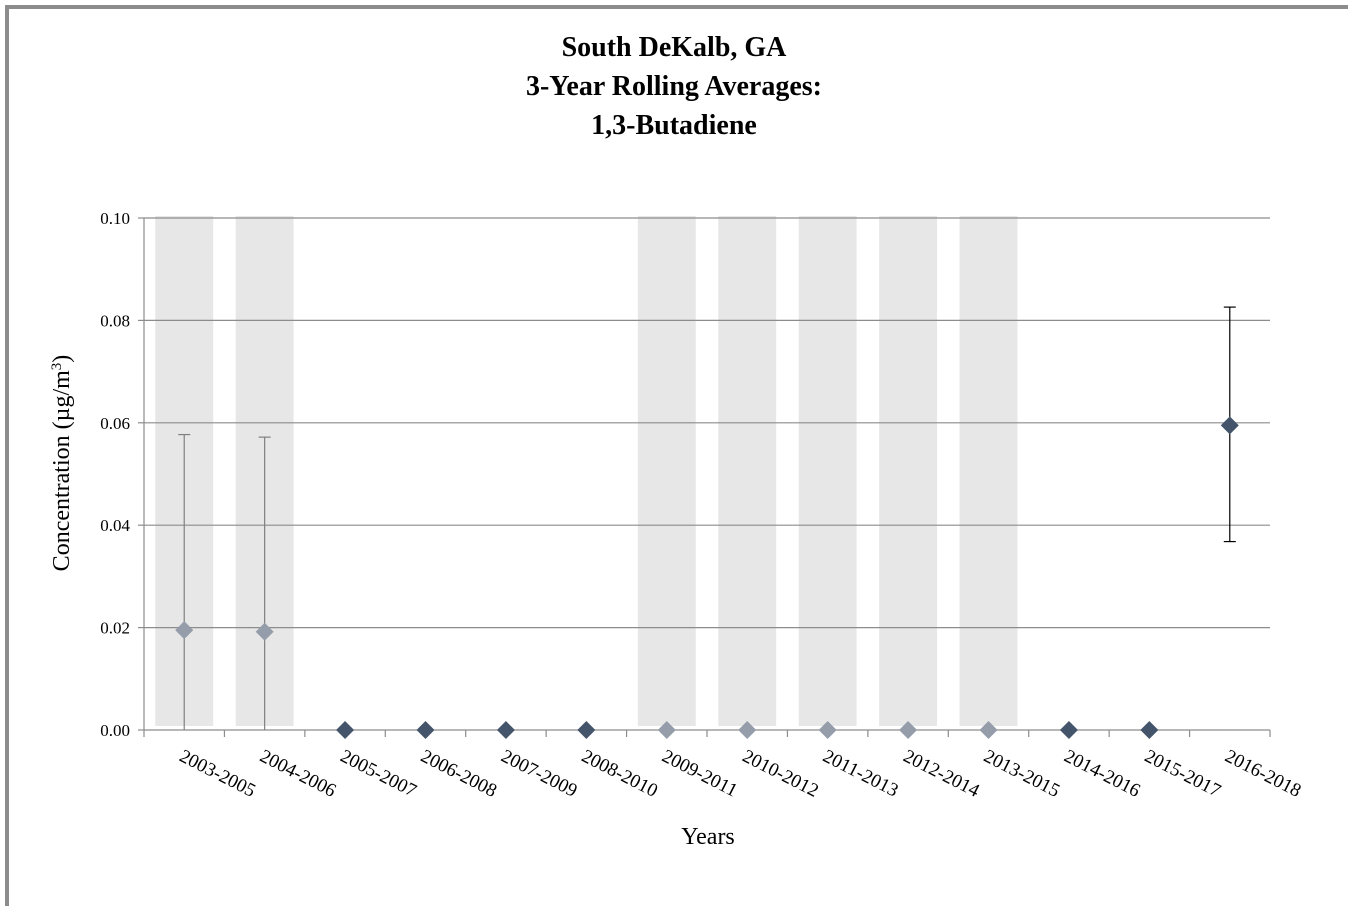  I want to click on x-axis-title: Years, so click(708, 837).